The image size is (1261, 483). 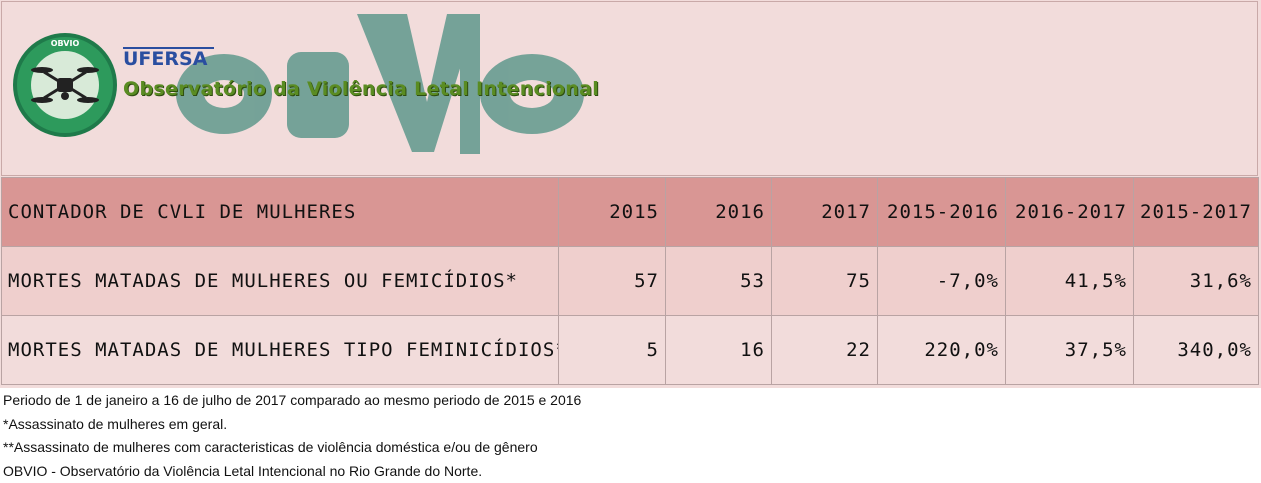 What do you see at coordinates (1196, 212) in the screenshot?
I see `header-2015-2017: 2015-2017` at bounding box center [1196, 212].